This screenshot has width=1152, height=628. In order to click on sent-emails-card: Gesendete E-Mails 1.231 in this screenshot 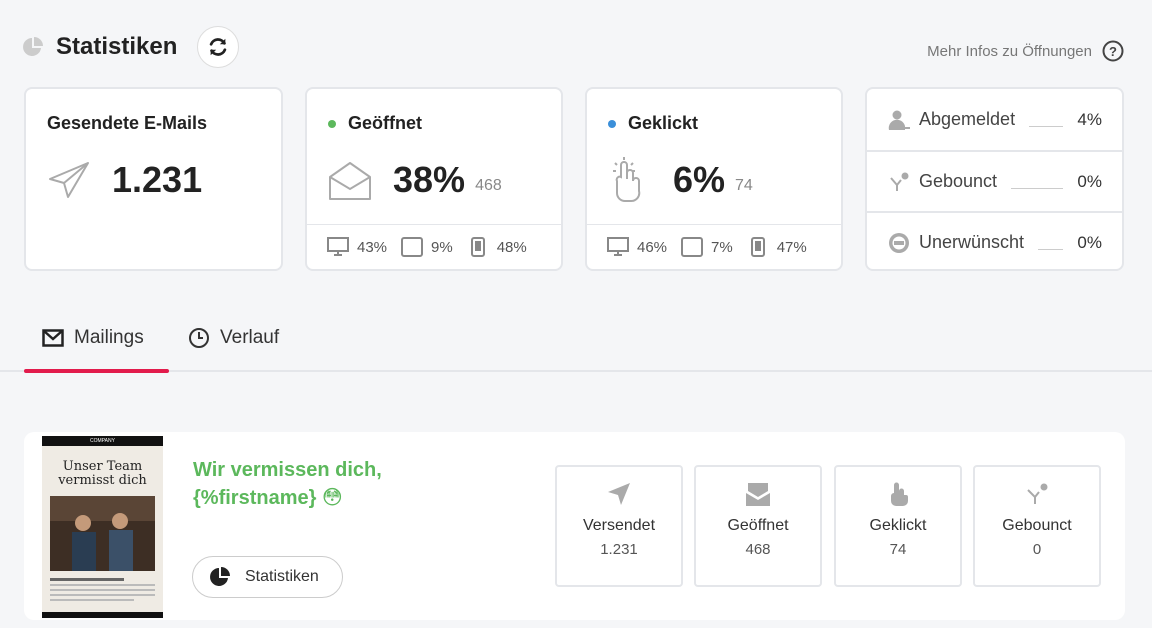, I will do `click(153, 179)`.